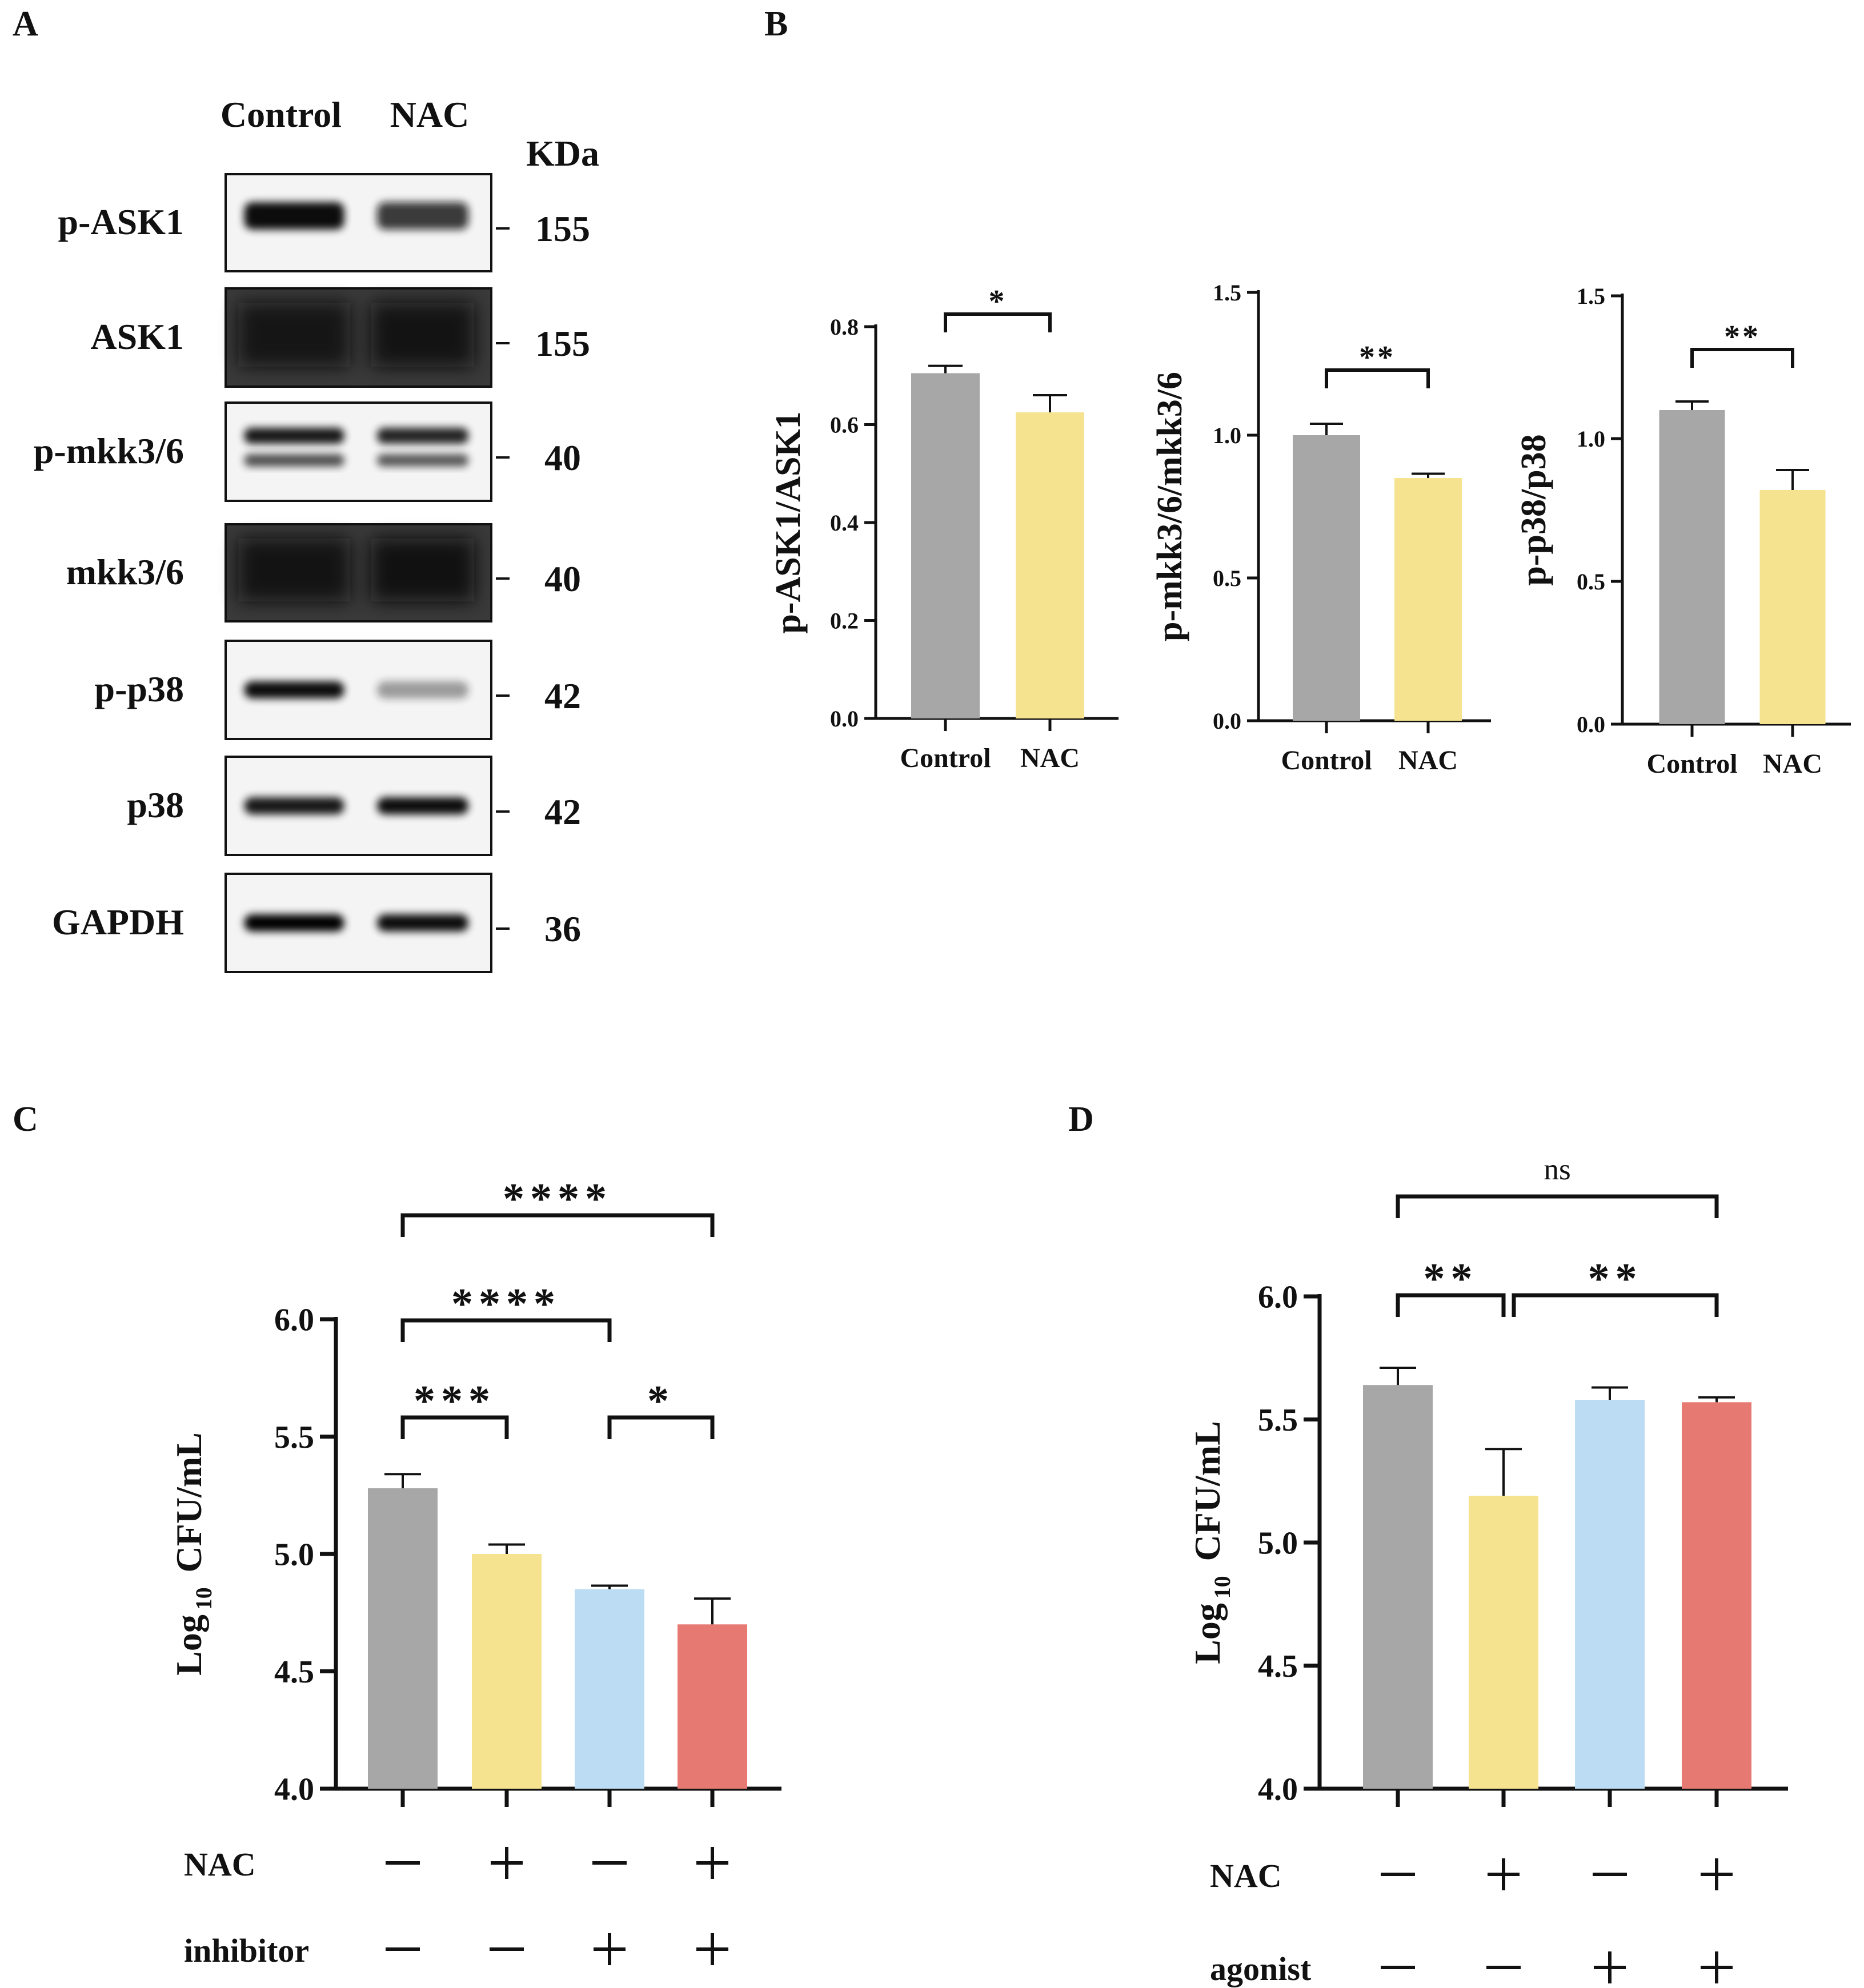  Describe the element at coordinates (455, 1401) in the screenshot. I see `significance-label: ***` at that location.